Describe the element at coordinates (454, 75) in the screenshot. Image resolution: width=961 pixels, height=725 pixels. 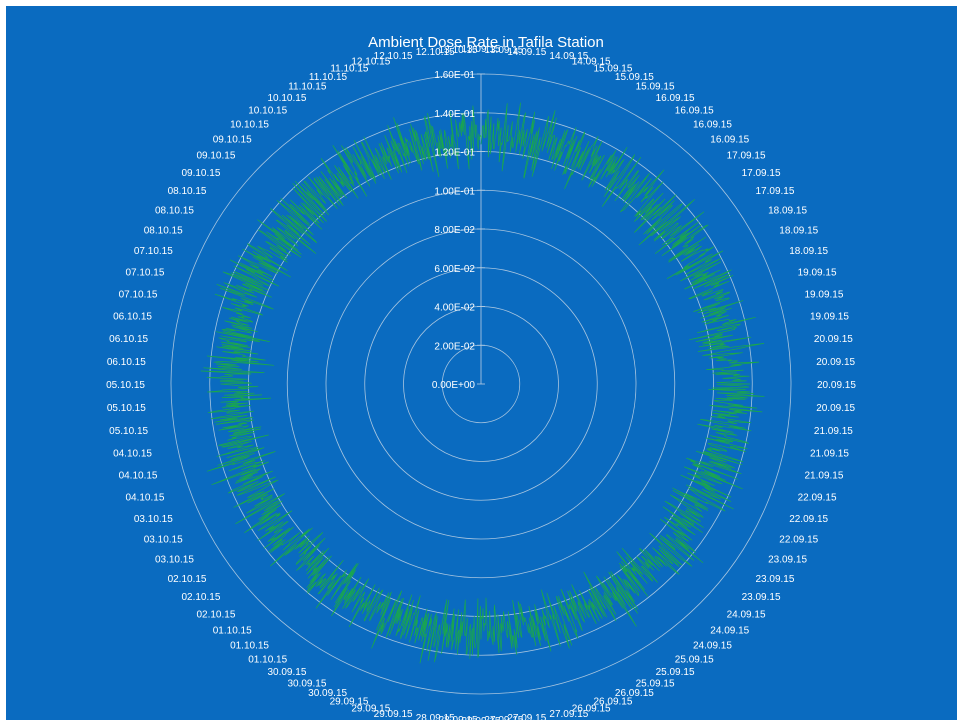
I see `radial-tick-label: 1.60E-01` at that location.